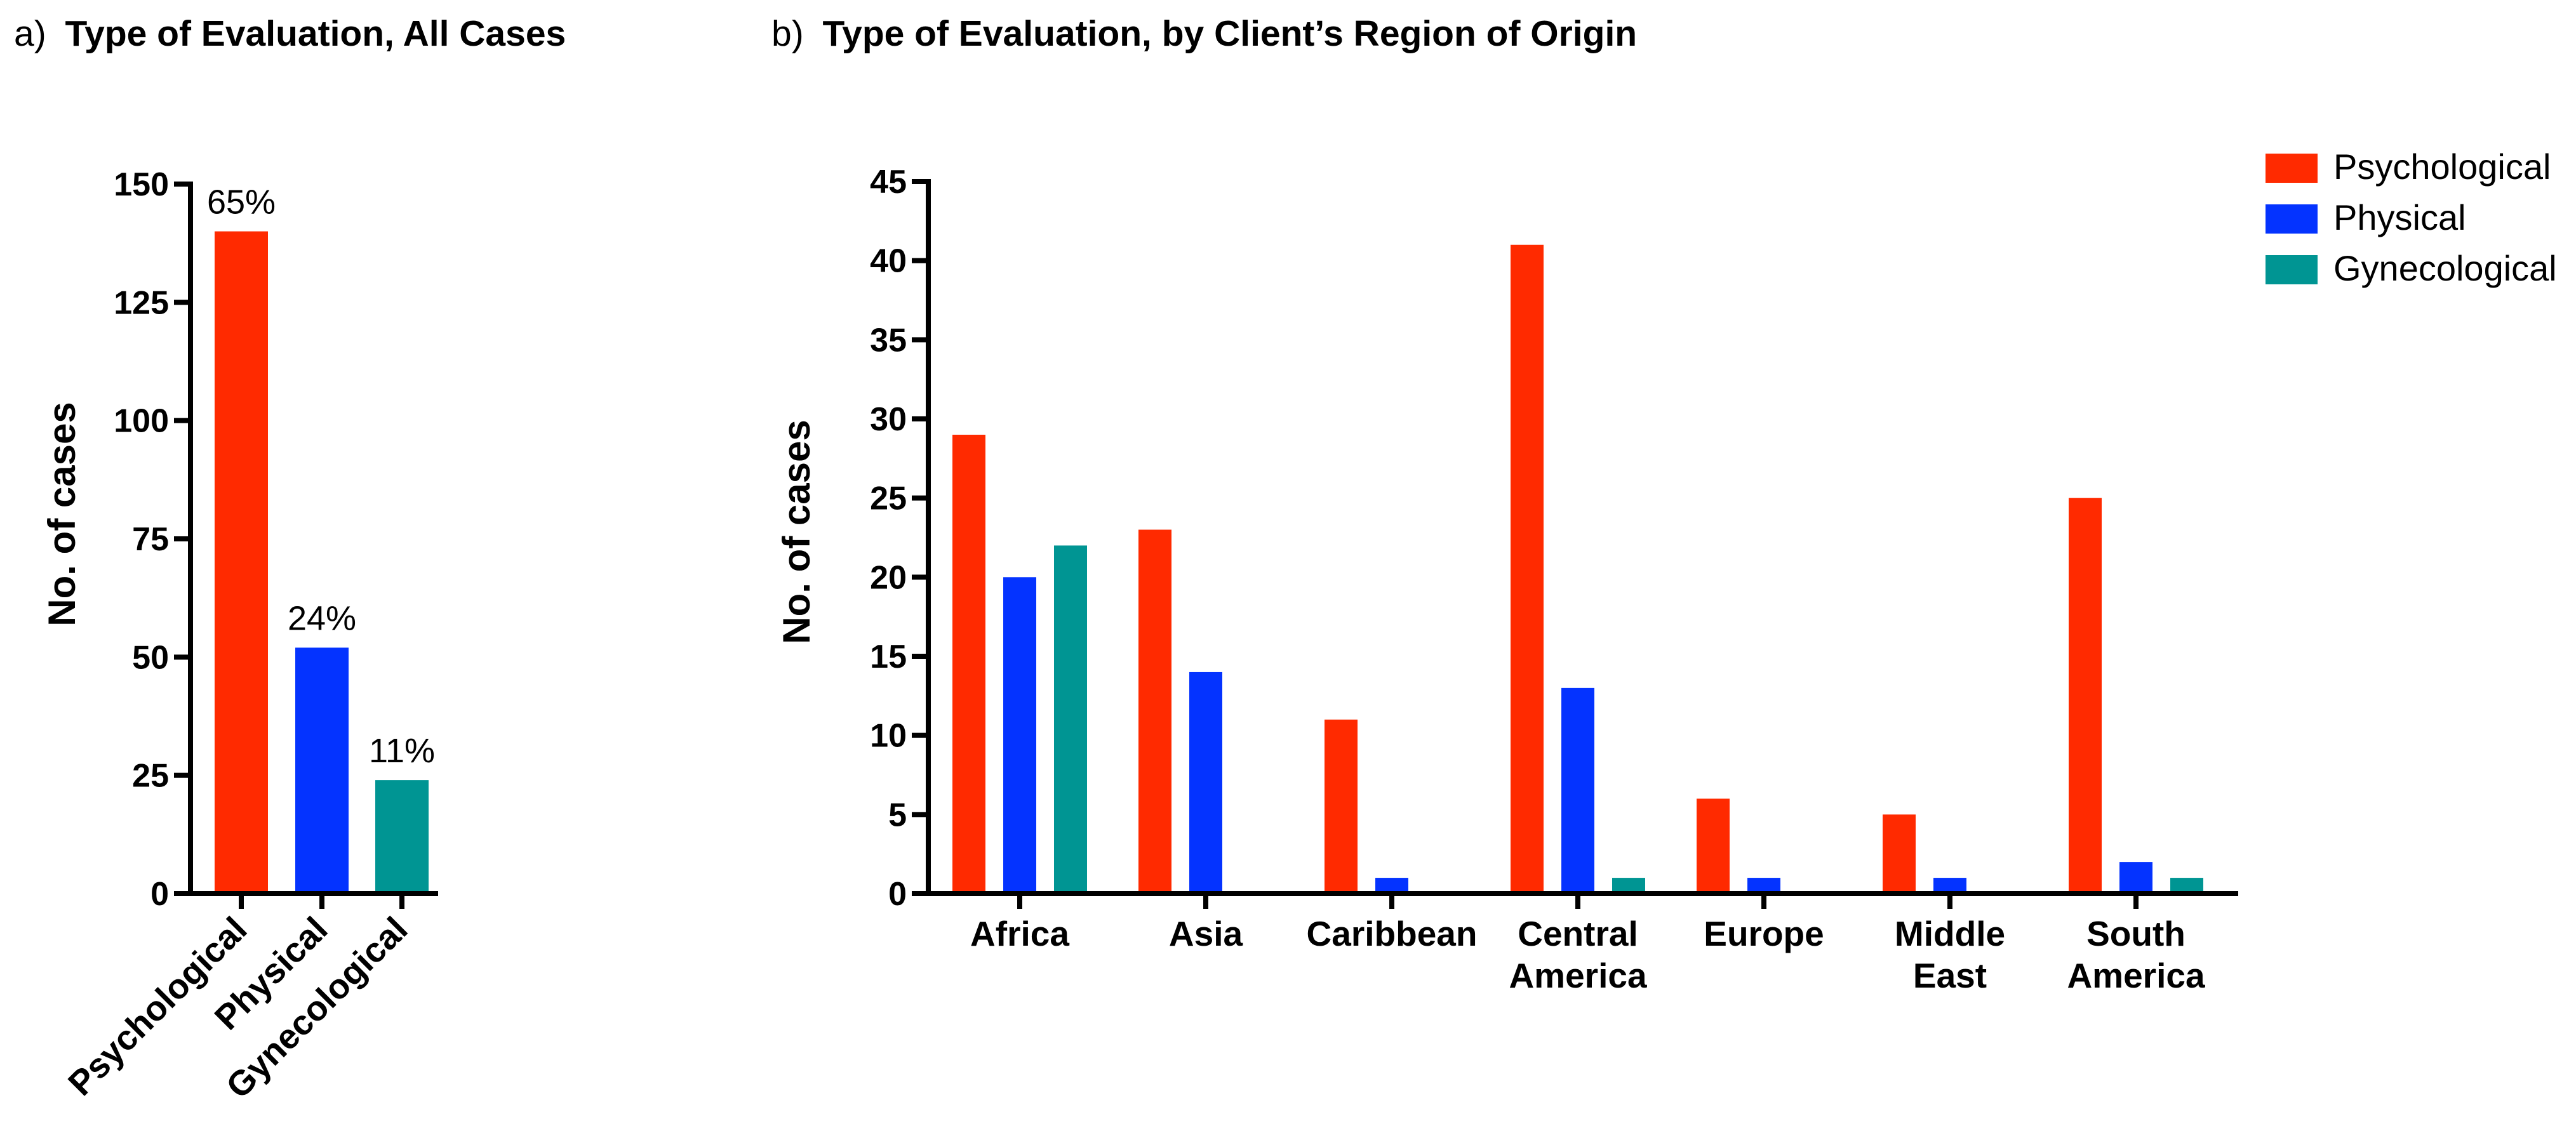 The width and height of the screenshot is (2576, 1138). I want to click on bar-central-america-gynecological, so click(1628, 886).